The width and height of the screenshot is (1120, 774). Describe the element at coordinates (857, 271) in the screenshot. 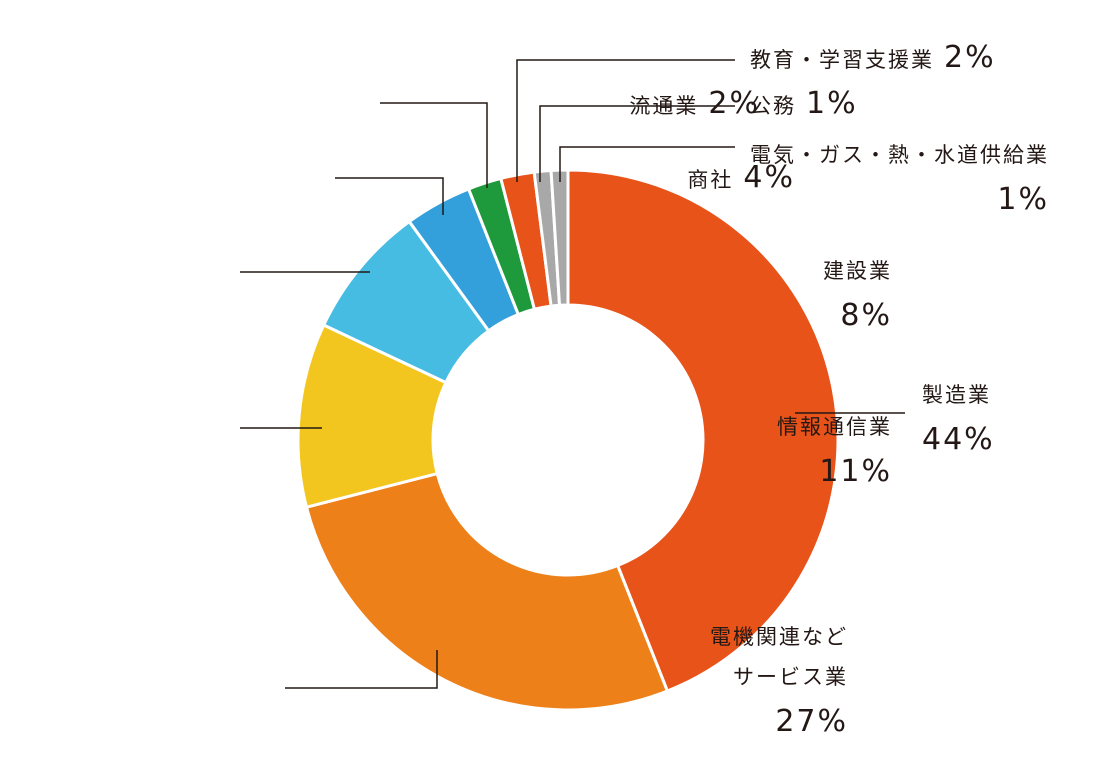

I see `category-label: 建設業` at that location.